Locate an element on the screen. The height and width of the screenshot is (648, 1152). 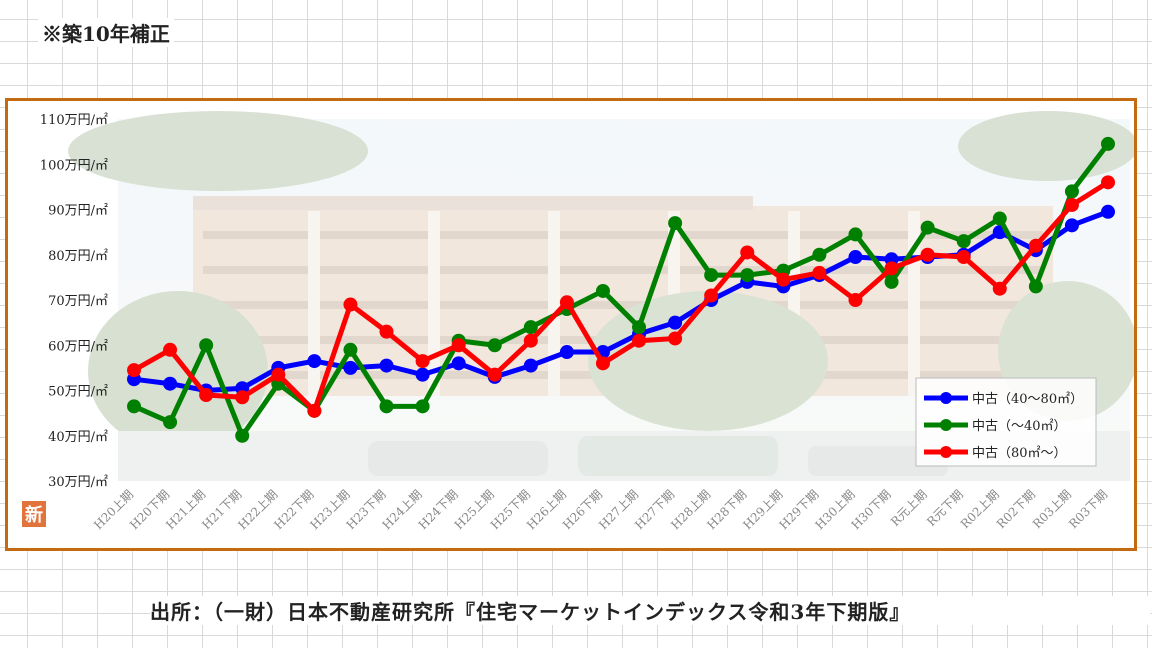
legend-label: 中古（80㎡～） is located at coordinates (1019, 453).